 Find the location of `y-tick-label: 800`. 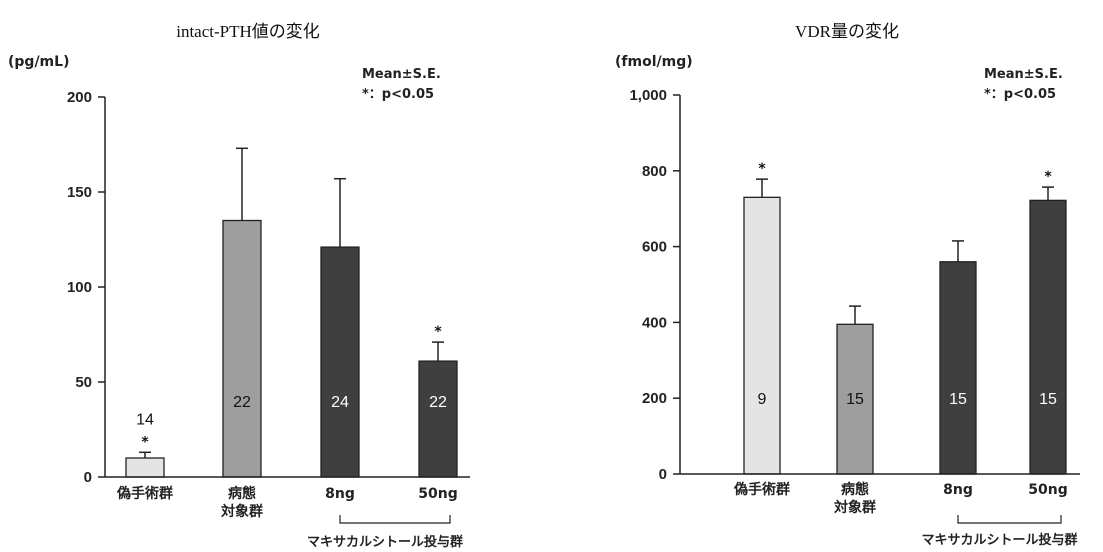

y-tick-label: 800 is located at coordinates (654, 171).